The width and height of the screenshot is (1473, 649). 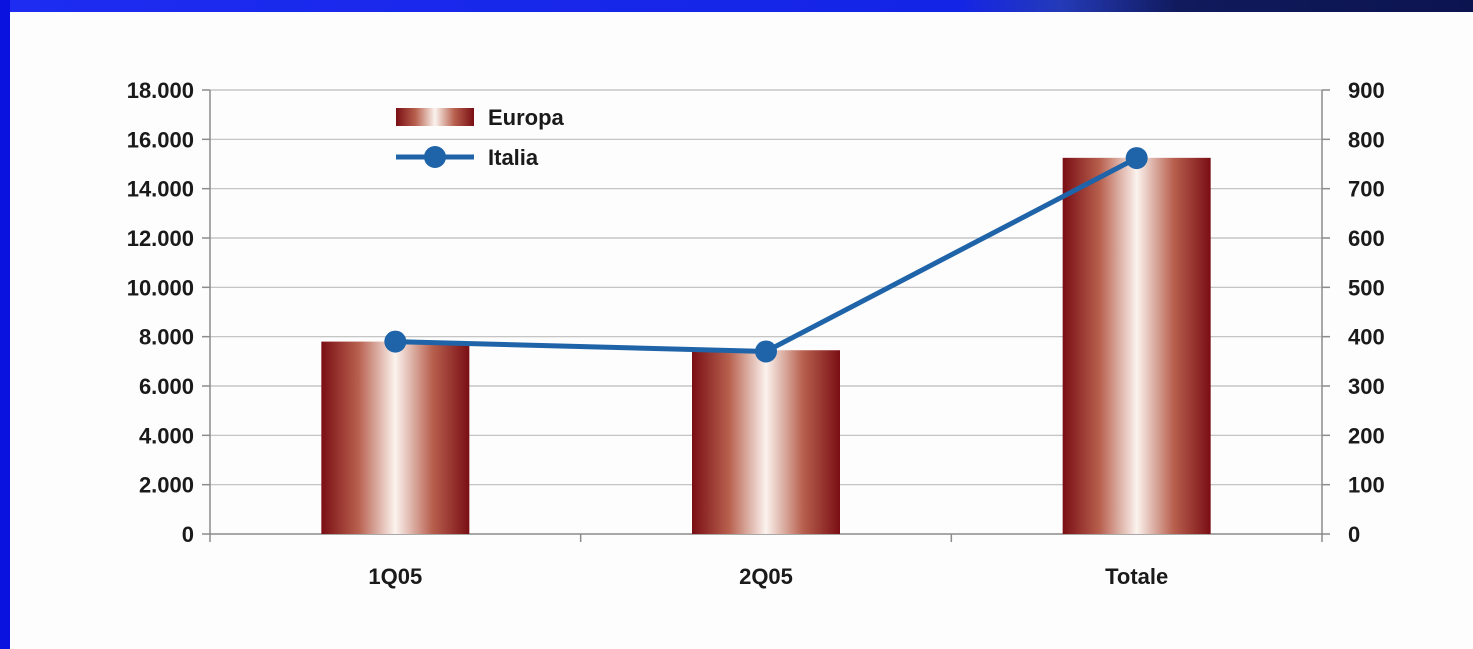 What do you see at coordinates (1366, 485) in the screenshot?
I see `right-tick-label: 100` at bounding box center [1366, 485].